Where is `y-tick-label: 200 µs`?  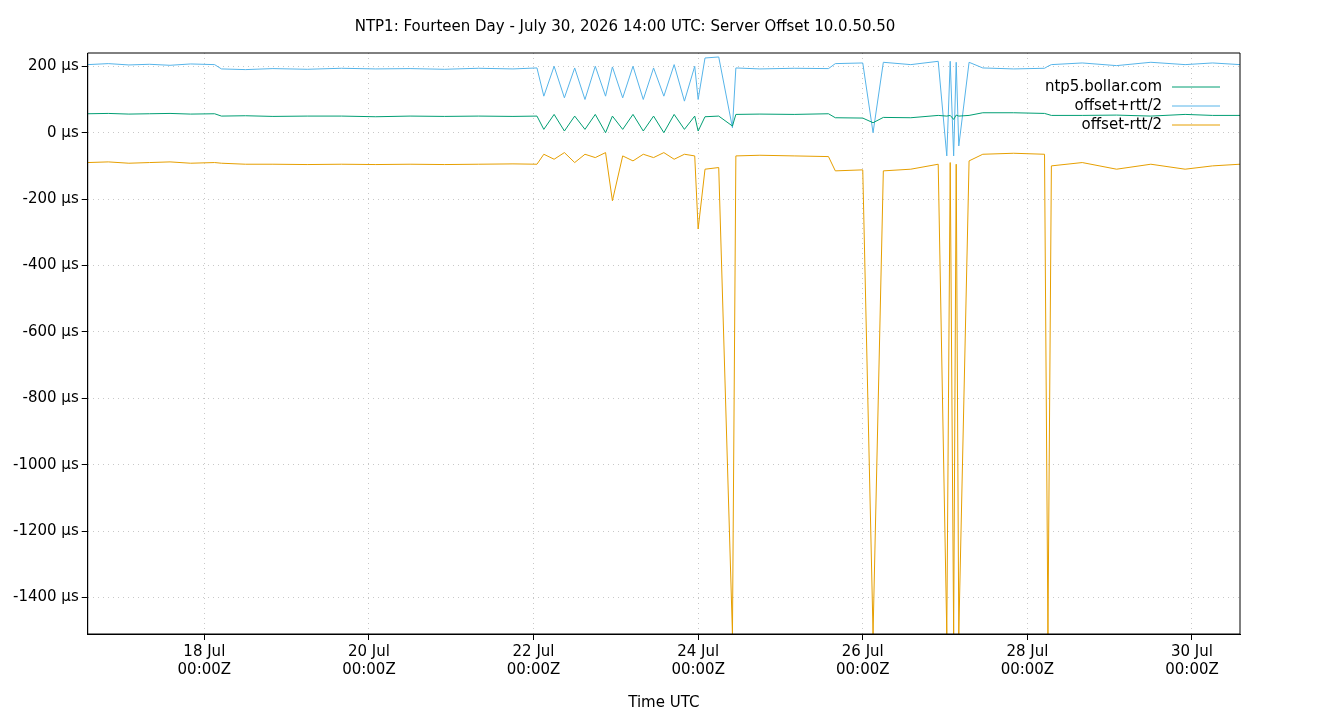 y-tick-label: 200 µs is located at coordinates (53, 65).